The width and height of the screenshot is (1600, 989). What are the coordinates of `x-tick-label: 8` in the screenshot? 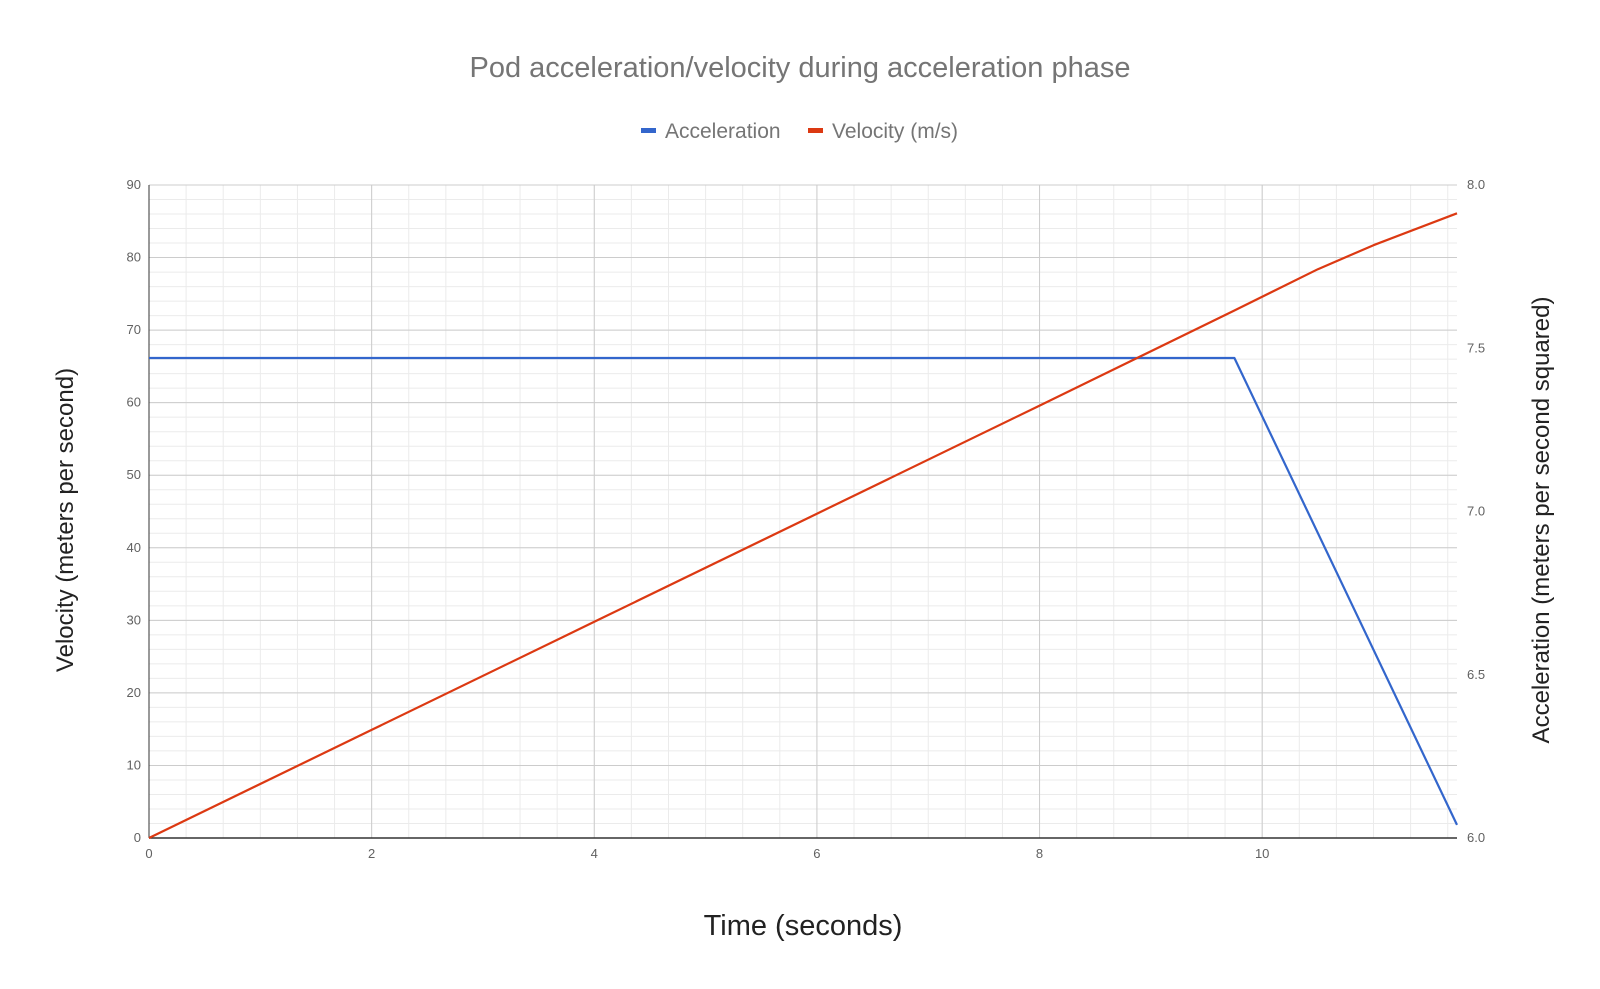 It's located at (1039, 853).